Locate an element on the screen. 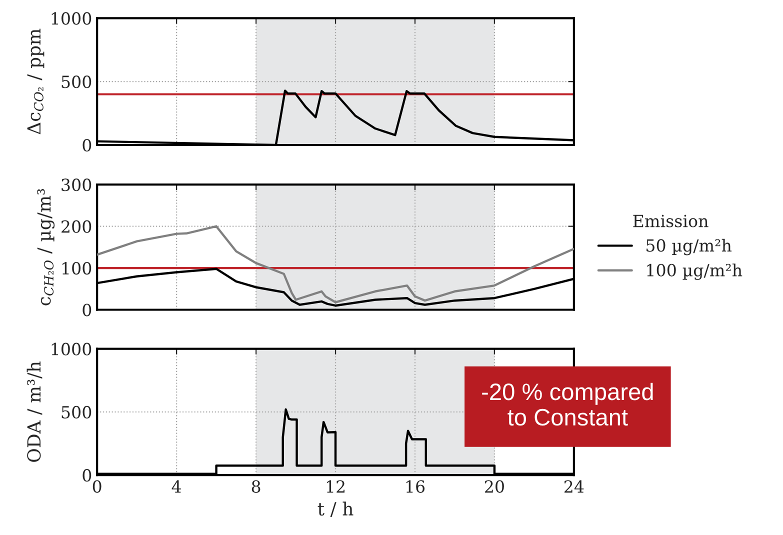 Image resolution: width=783 pixels, height=535 pixels. x-tick-label: 8 is located at coordinates (256, 486).